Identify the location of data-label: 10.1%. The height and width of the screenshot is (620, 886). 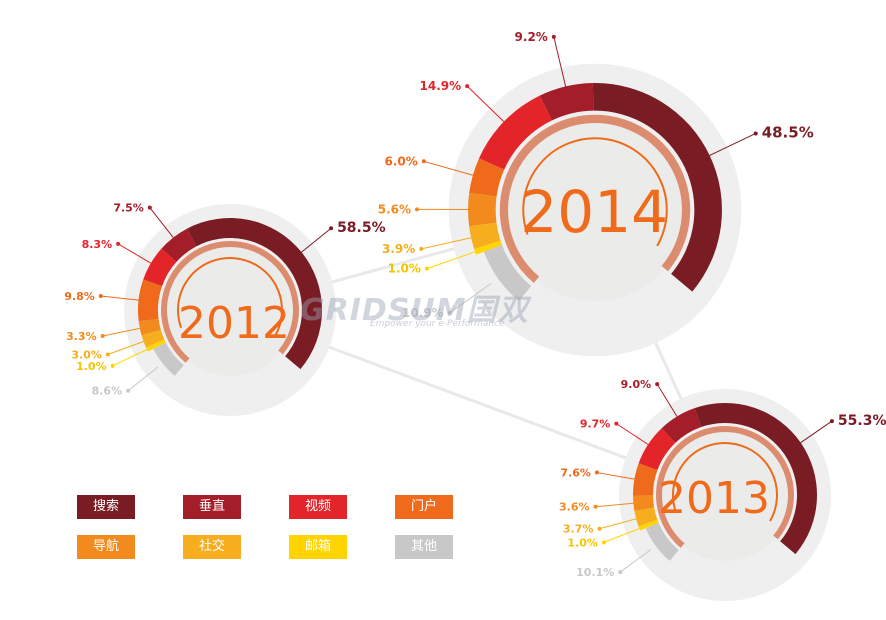
(595, 572).